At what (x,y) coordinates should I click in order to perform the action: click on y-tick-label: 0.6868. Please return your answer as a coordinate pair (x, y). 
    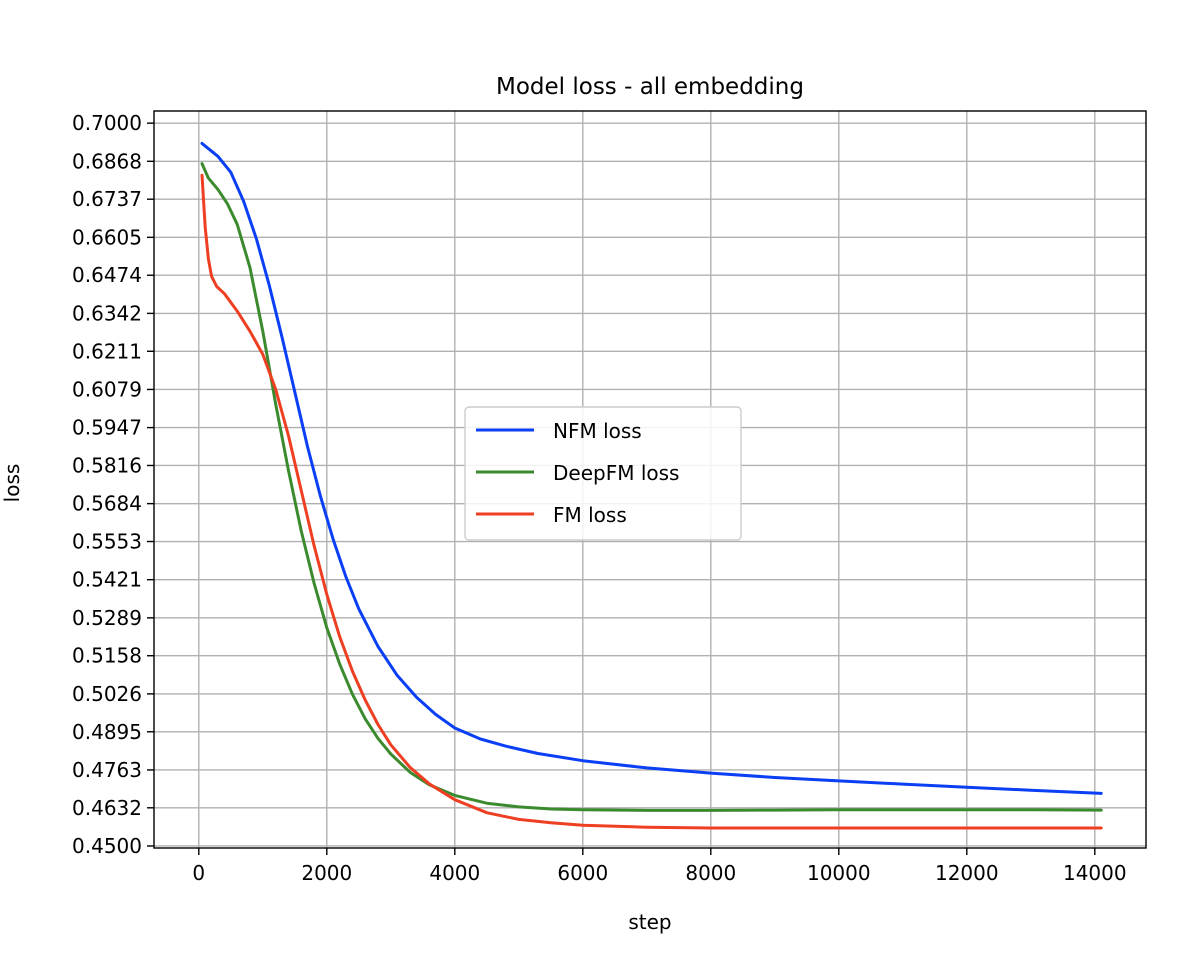
    Looking at the image, I should click on (107, 161).